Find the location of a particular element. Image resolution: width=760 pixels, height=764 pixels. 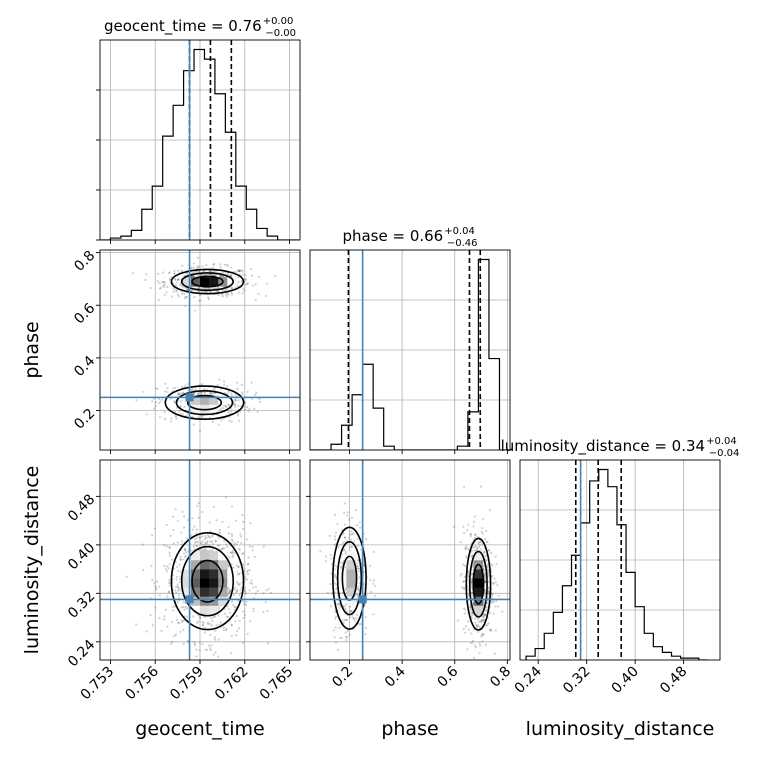

xtick-label: 0.40 is located at coordinates (625, 680).